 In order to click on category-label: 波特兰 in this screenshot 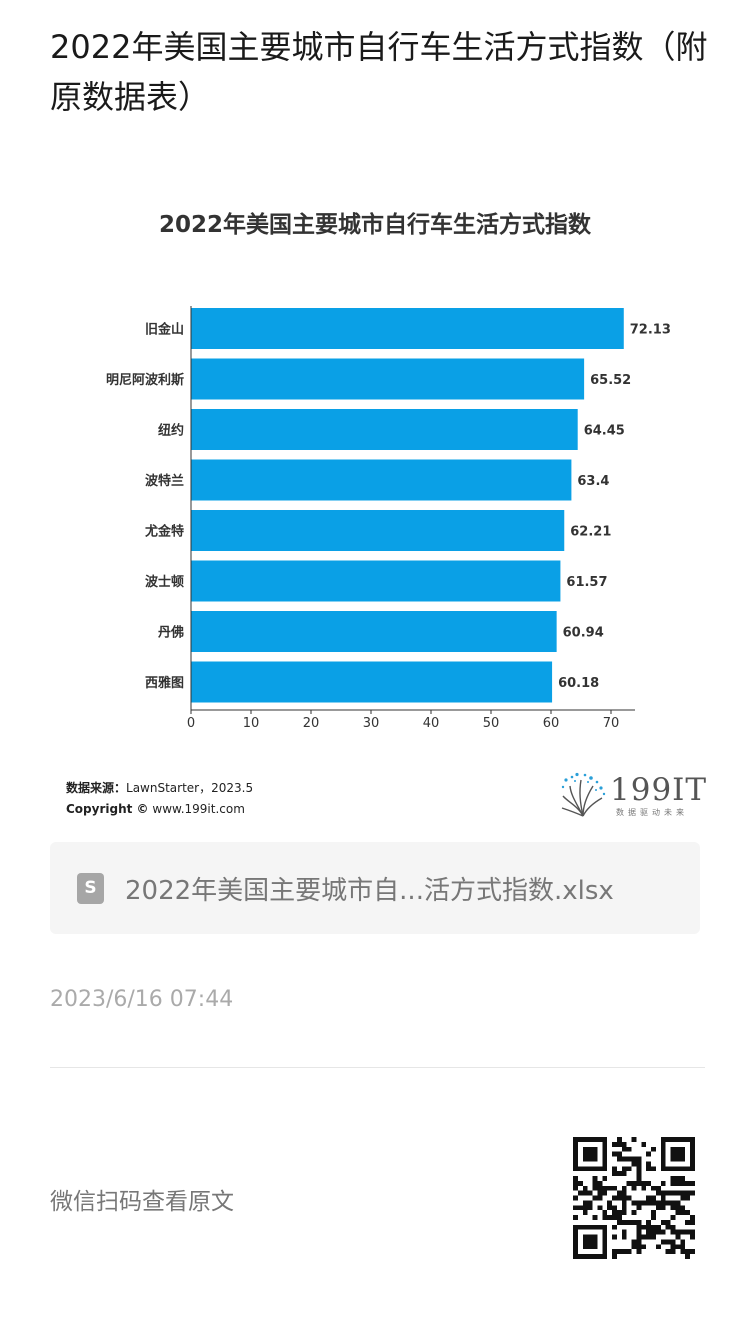, I will do `click(164, 481)`.